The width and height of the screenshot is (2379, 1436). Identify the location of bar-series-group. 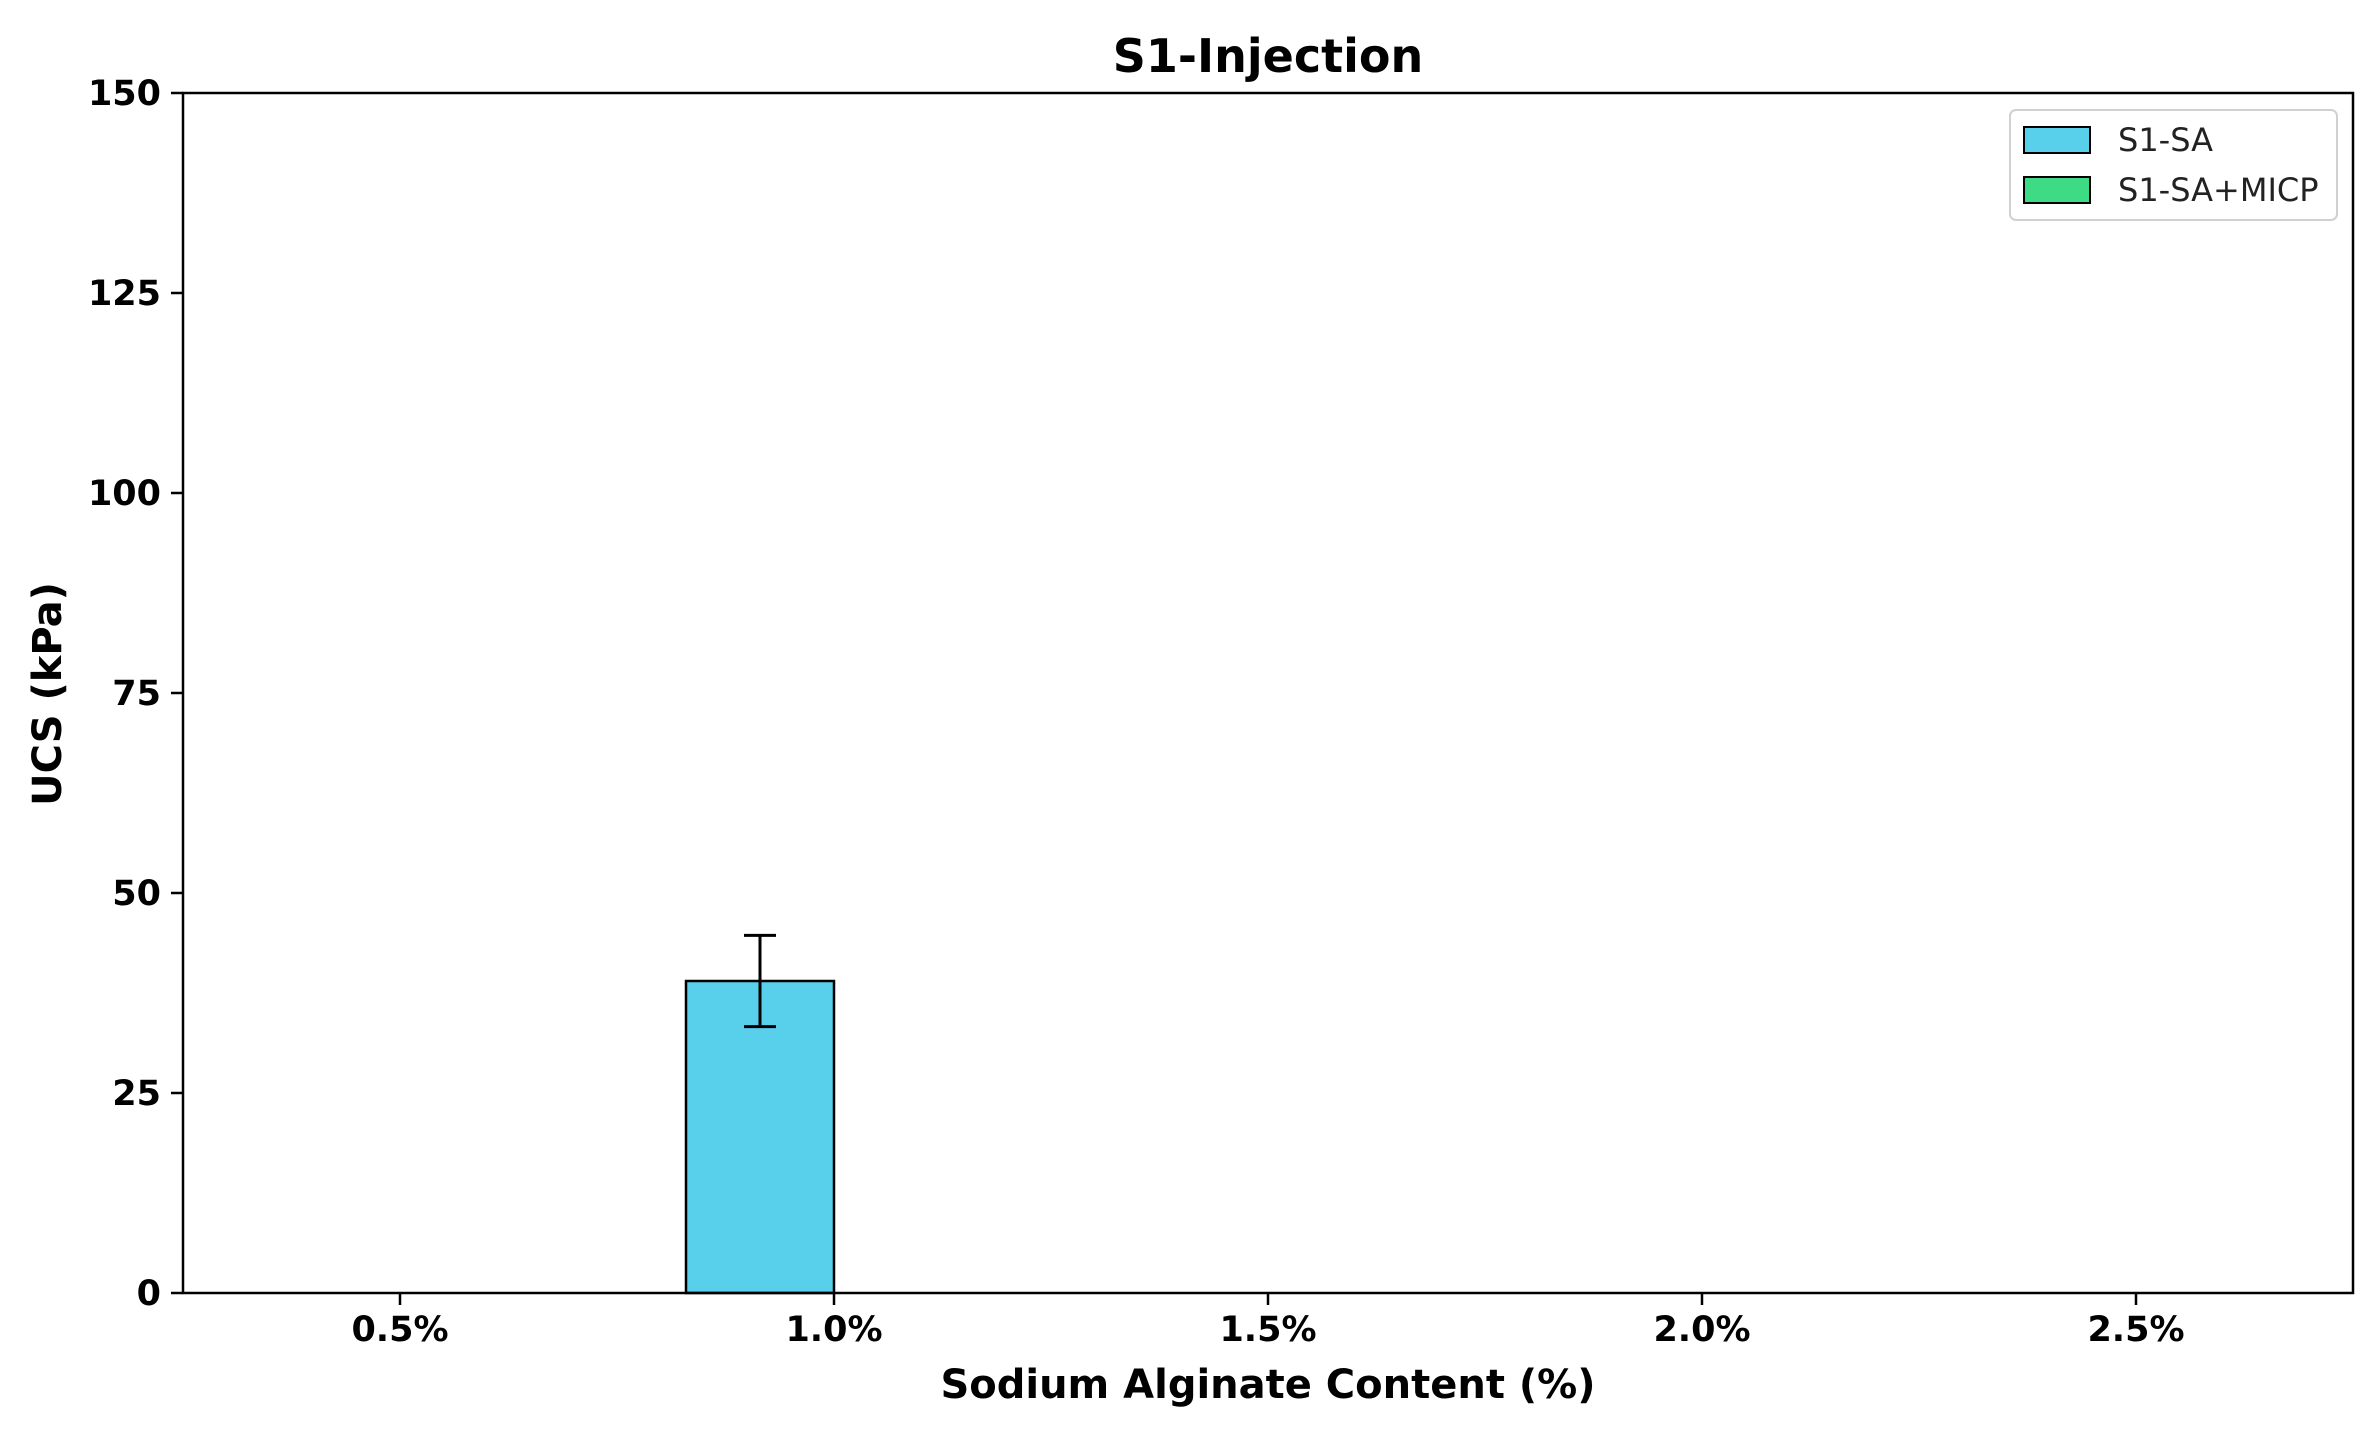
(760, 1137).